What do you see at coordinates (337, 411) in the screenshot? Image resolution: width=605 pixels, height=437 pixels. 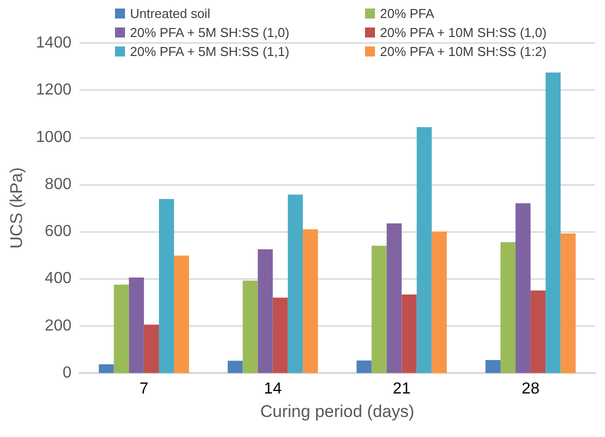 I see `x-axis-title: Curing period (days)` at bounding box center [337, 411].